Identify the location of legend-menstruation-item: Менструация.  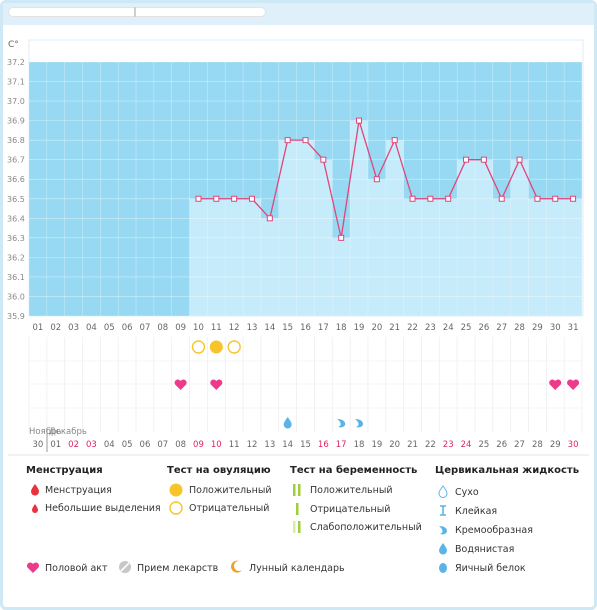
(78, 490).